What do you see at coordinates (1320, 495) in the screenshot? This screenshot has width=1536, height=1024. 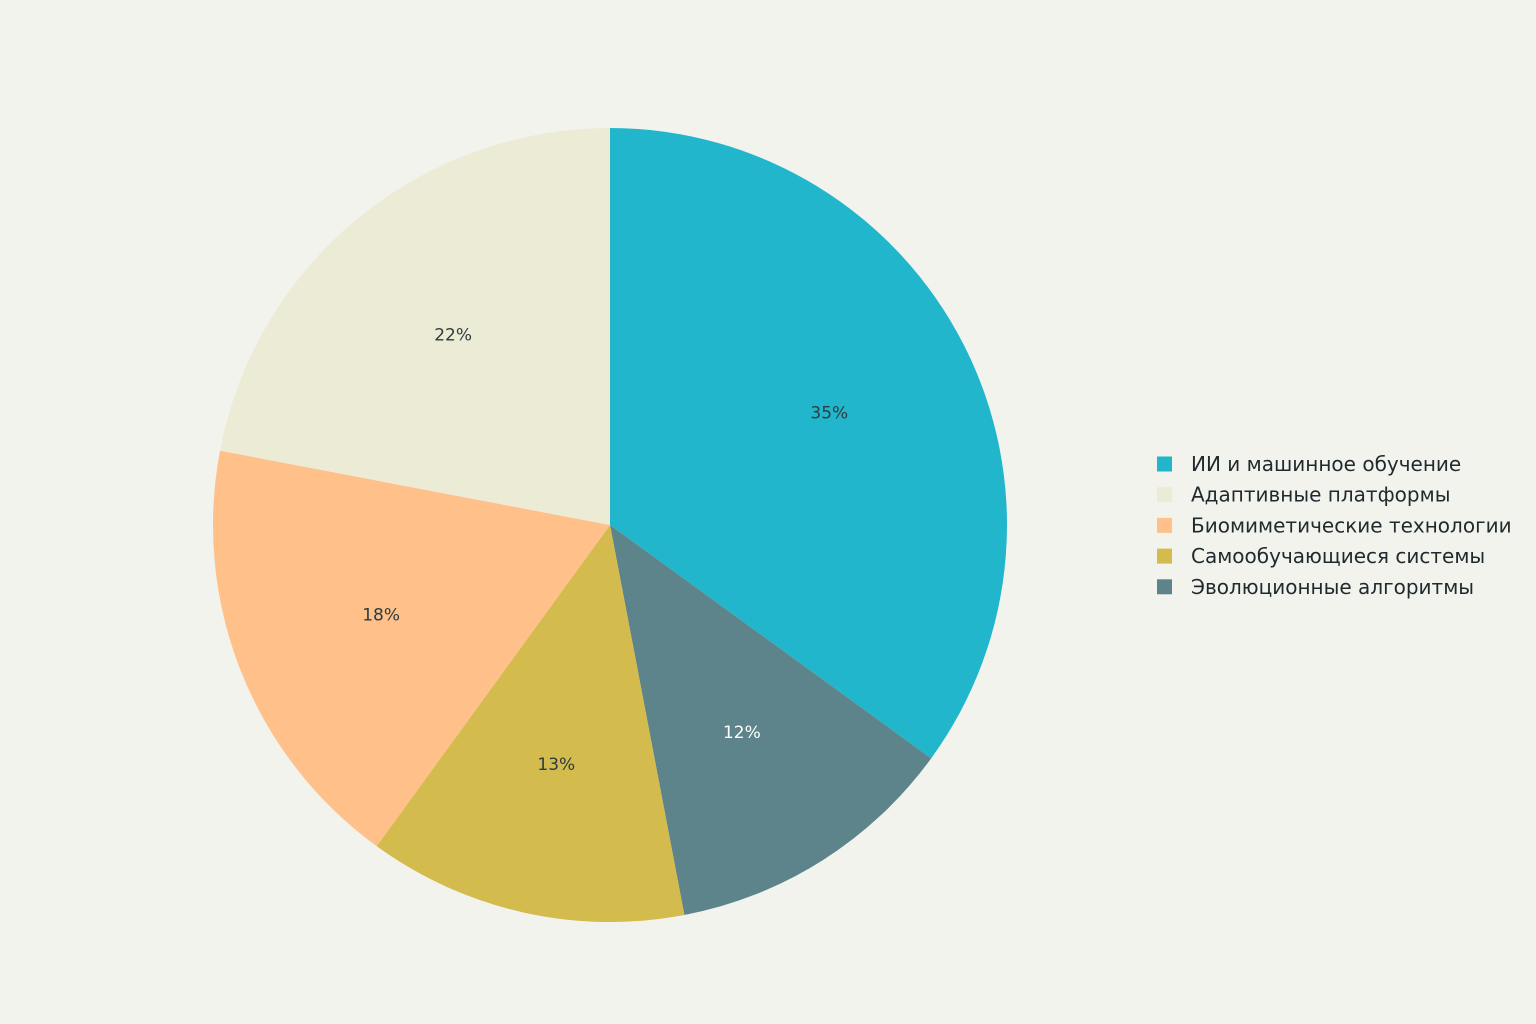 I see `legend-label-1: Адаптивные платформы` at bounding box center [1320, 495].